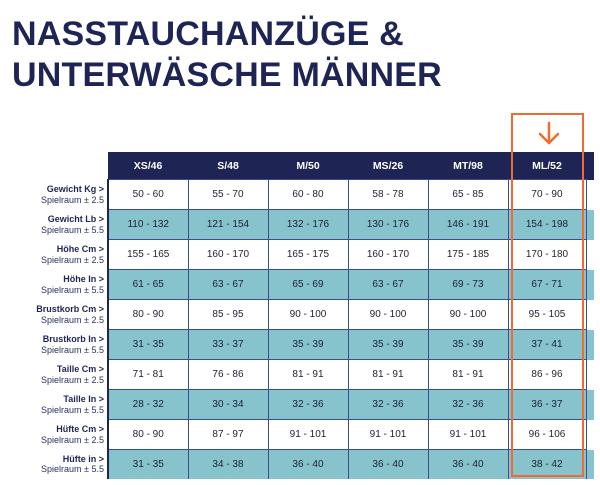 The width and height of the screenshot is (600, 485). I want to click on size-value-cell: 65 - 69, so click(308, 284).